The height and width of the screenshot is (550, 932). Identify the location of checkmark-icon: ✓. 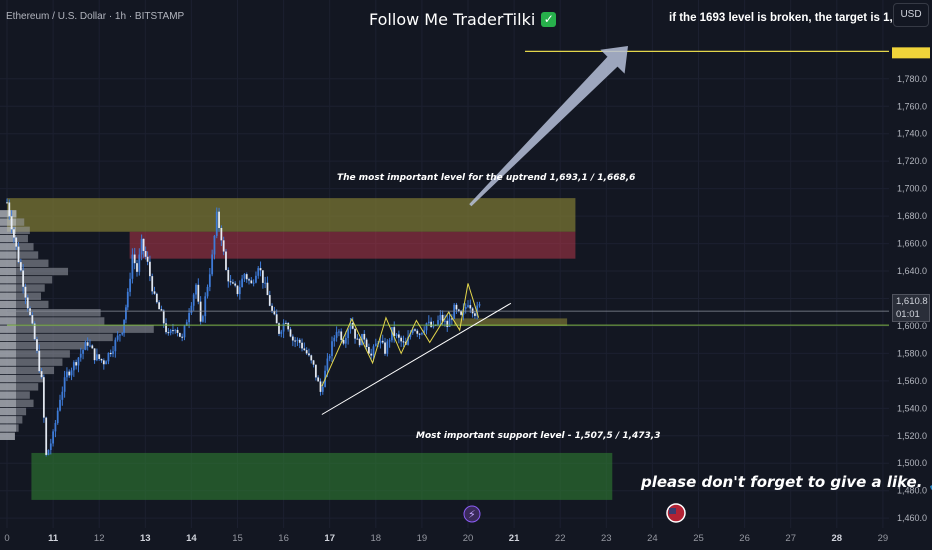
(549, 19).